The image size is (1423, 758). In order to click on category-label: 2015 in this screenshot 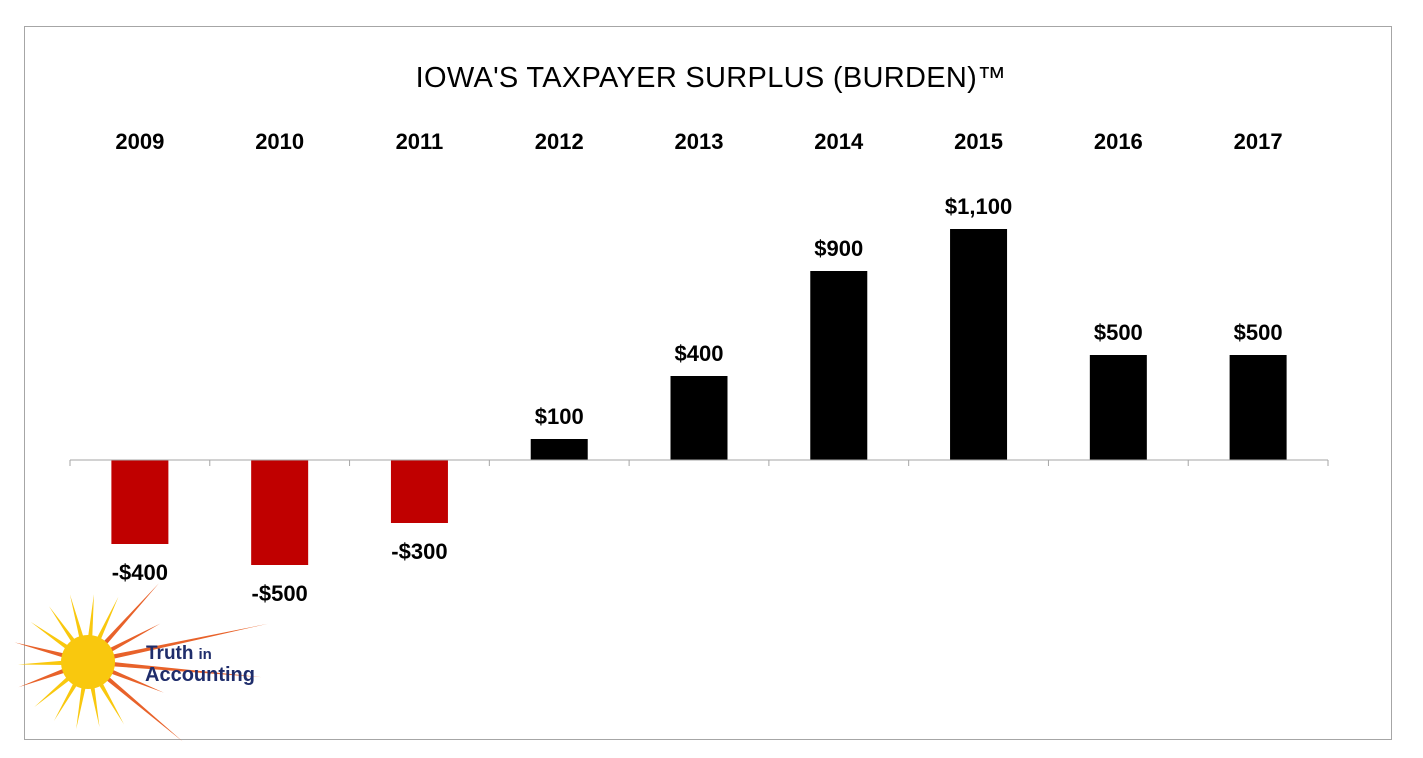, I will do `click(978, 141)`.